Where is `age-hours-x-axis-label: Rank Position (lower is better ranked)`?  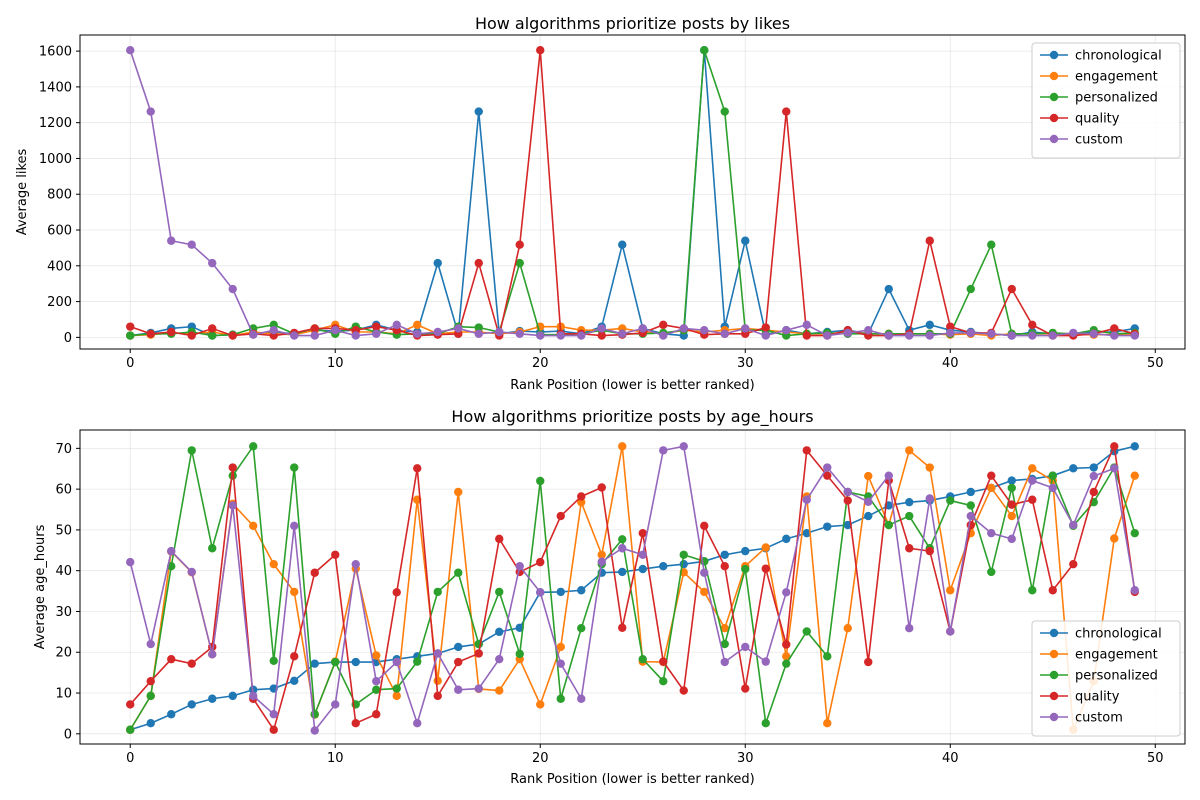 age-hours-x-axis-label: Rank Position (lower is better ranked) is located at coordinates (632, 779).